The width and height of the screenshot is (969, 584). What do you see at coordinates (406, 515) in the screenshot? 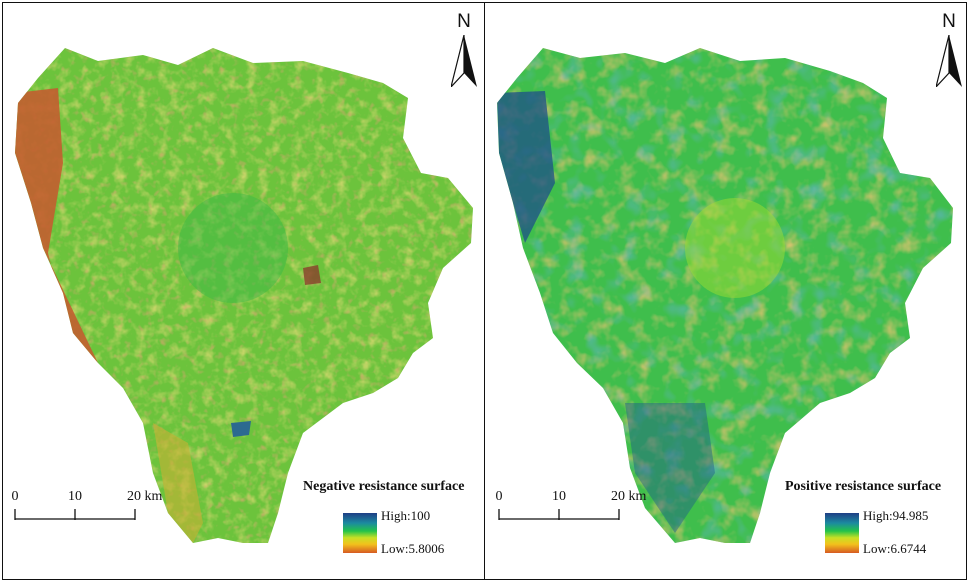
I see `legend-high-label: High:100` at bounding box center [406, 515].